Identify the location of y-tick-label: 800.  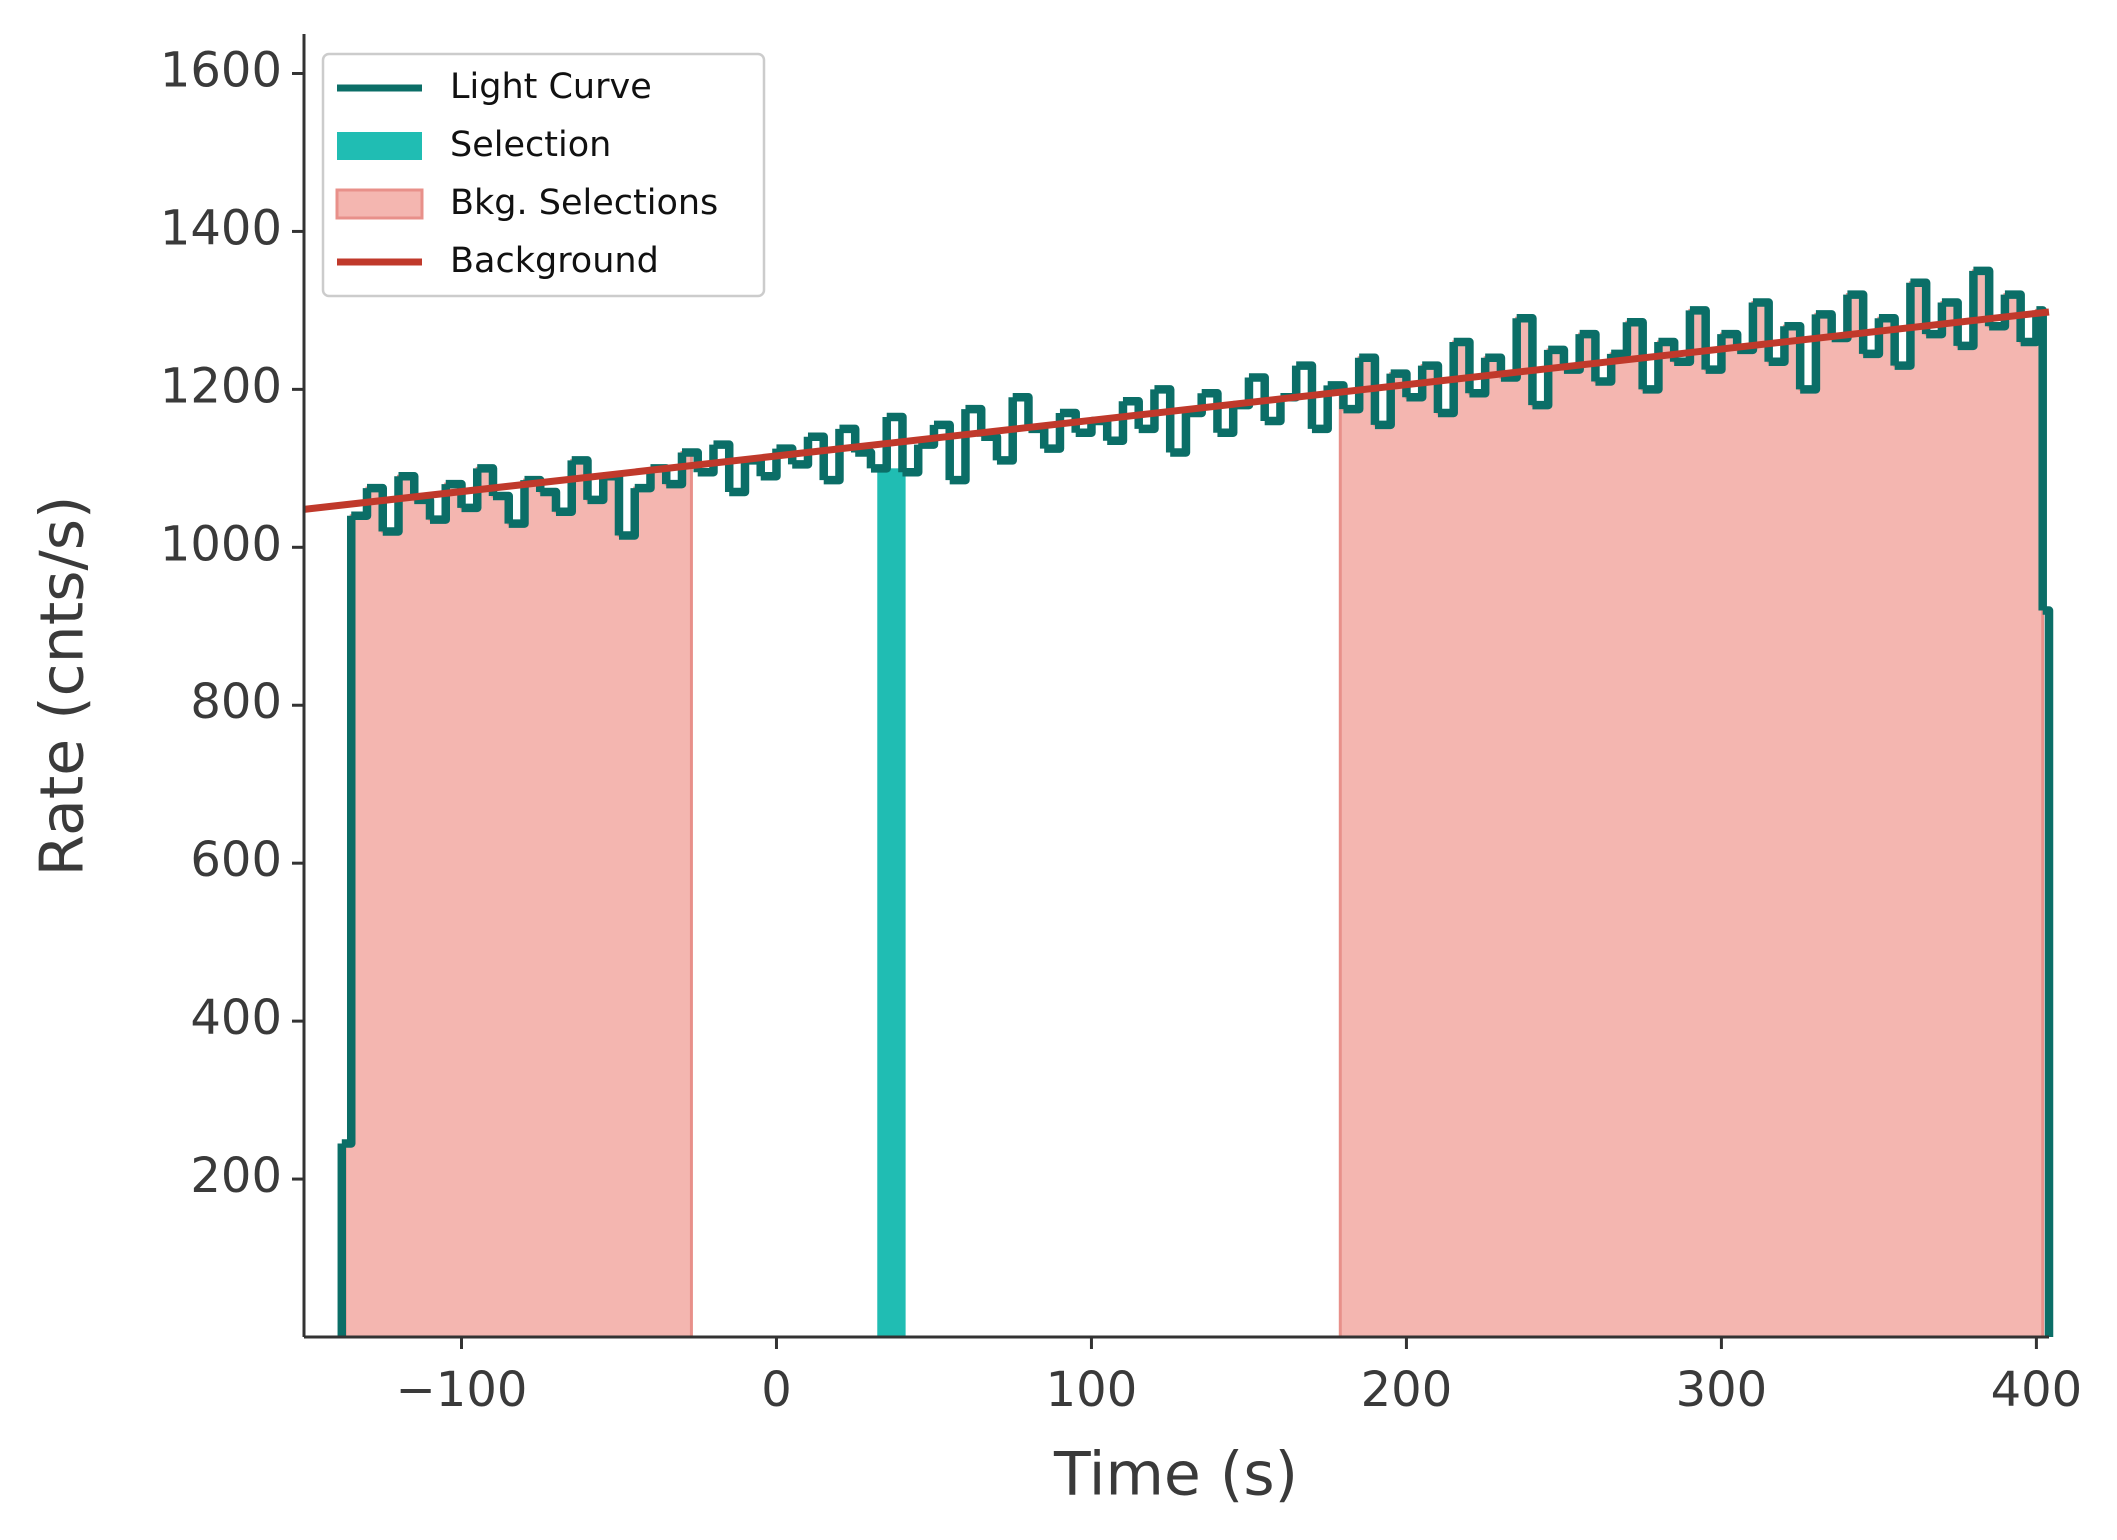
(236, 702).